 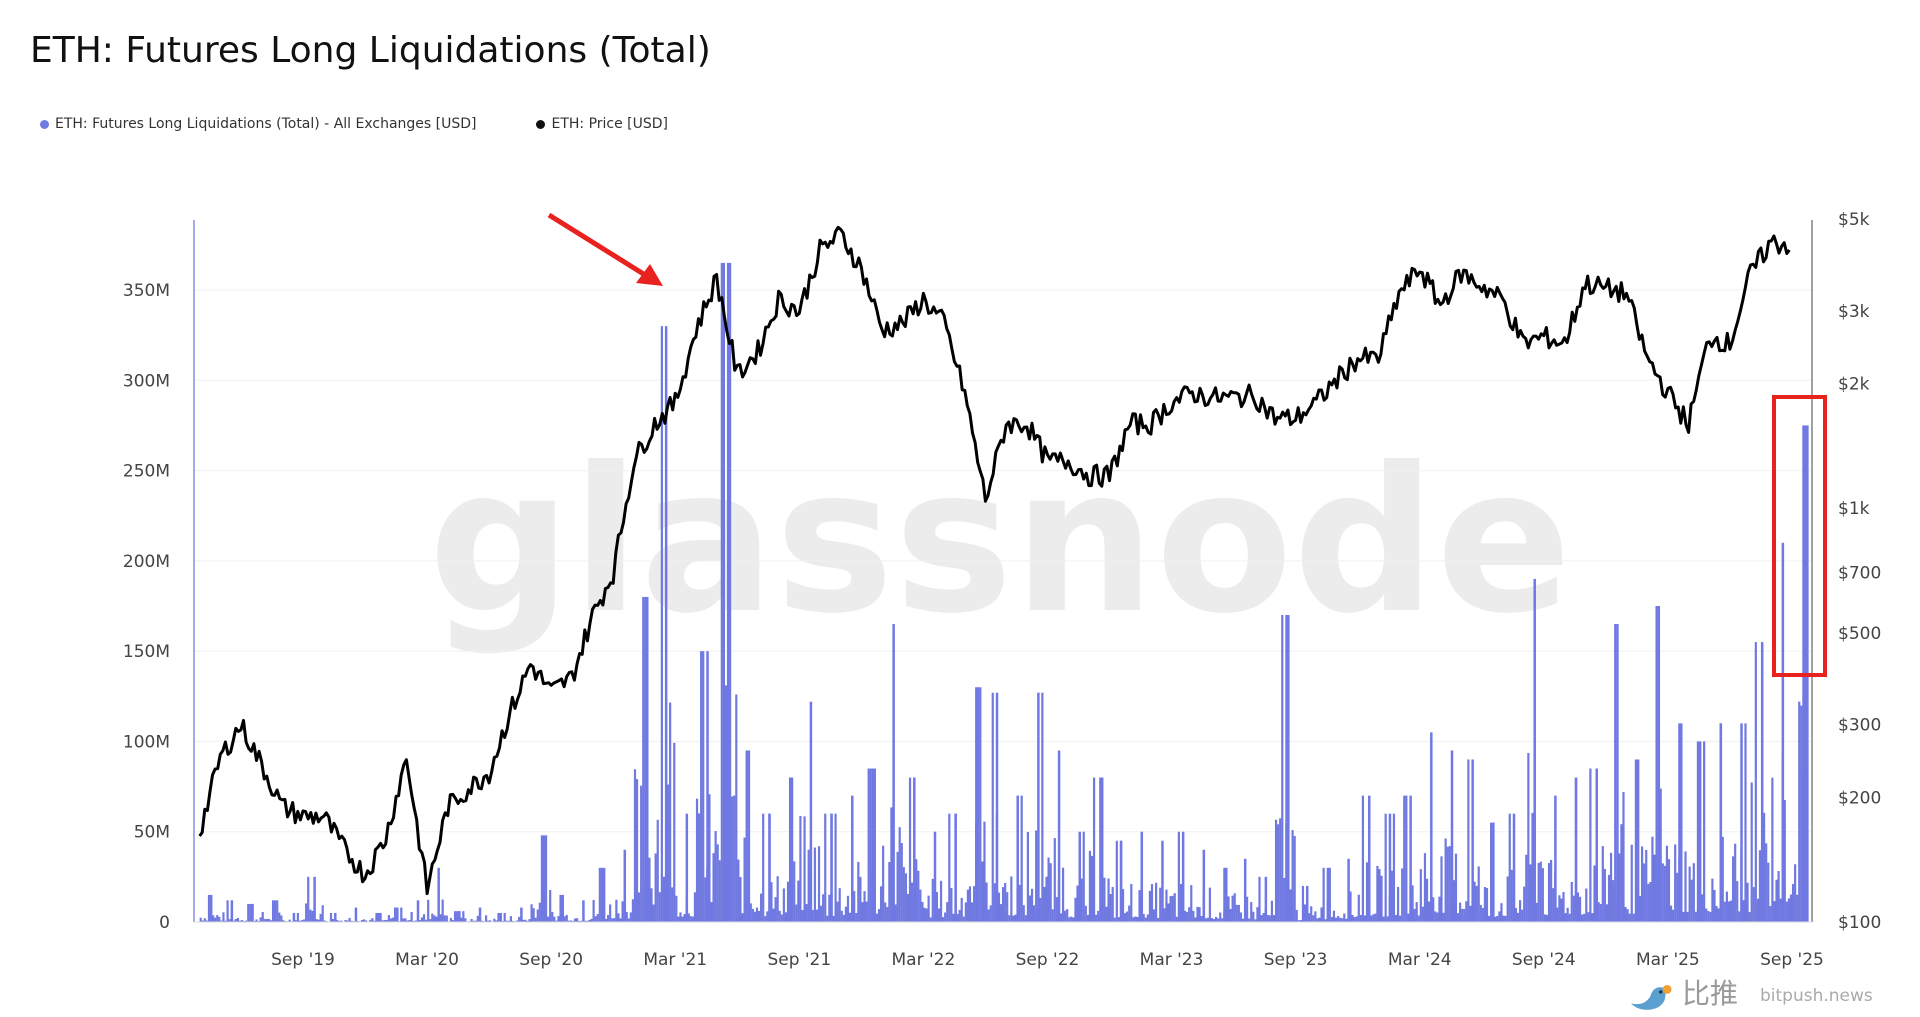 What do you see at coordinates (602, 124) in the screenshot?
I see `legend-item-price: ETH: Price [USD]` at bounding box center [602, 124].